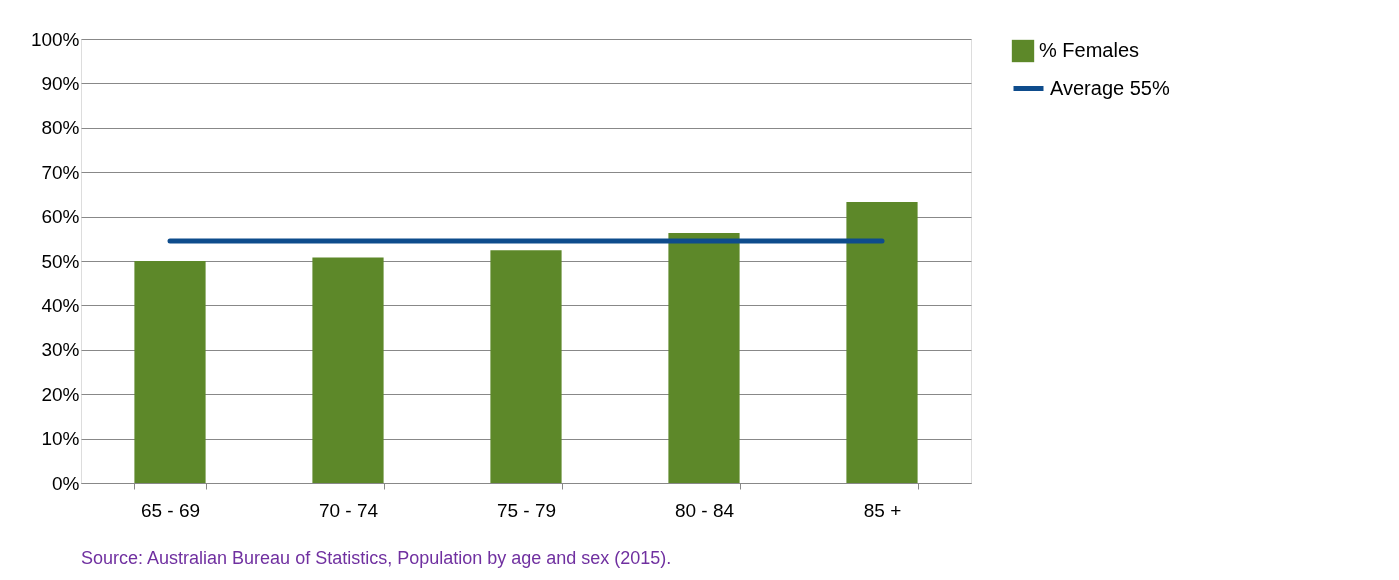  I want to click on legend-label: Average 55%, so click(1110, 87).